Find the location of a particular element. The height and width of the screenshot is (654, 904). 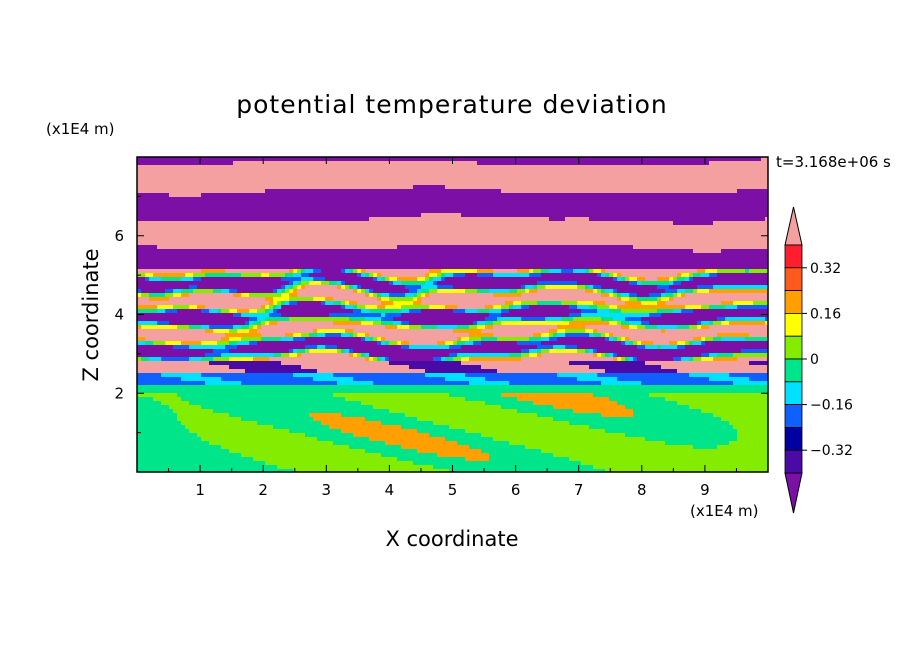

colorbar-extend-min is located at coordinates (793, 493).